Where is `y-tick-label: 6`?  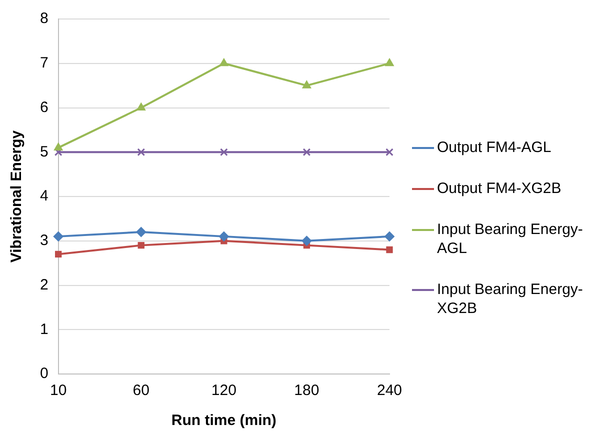 y-tick-label: 6 is located at coordinates (44, 107).